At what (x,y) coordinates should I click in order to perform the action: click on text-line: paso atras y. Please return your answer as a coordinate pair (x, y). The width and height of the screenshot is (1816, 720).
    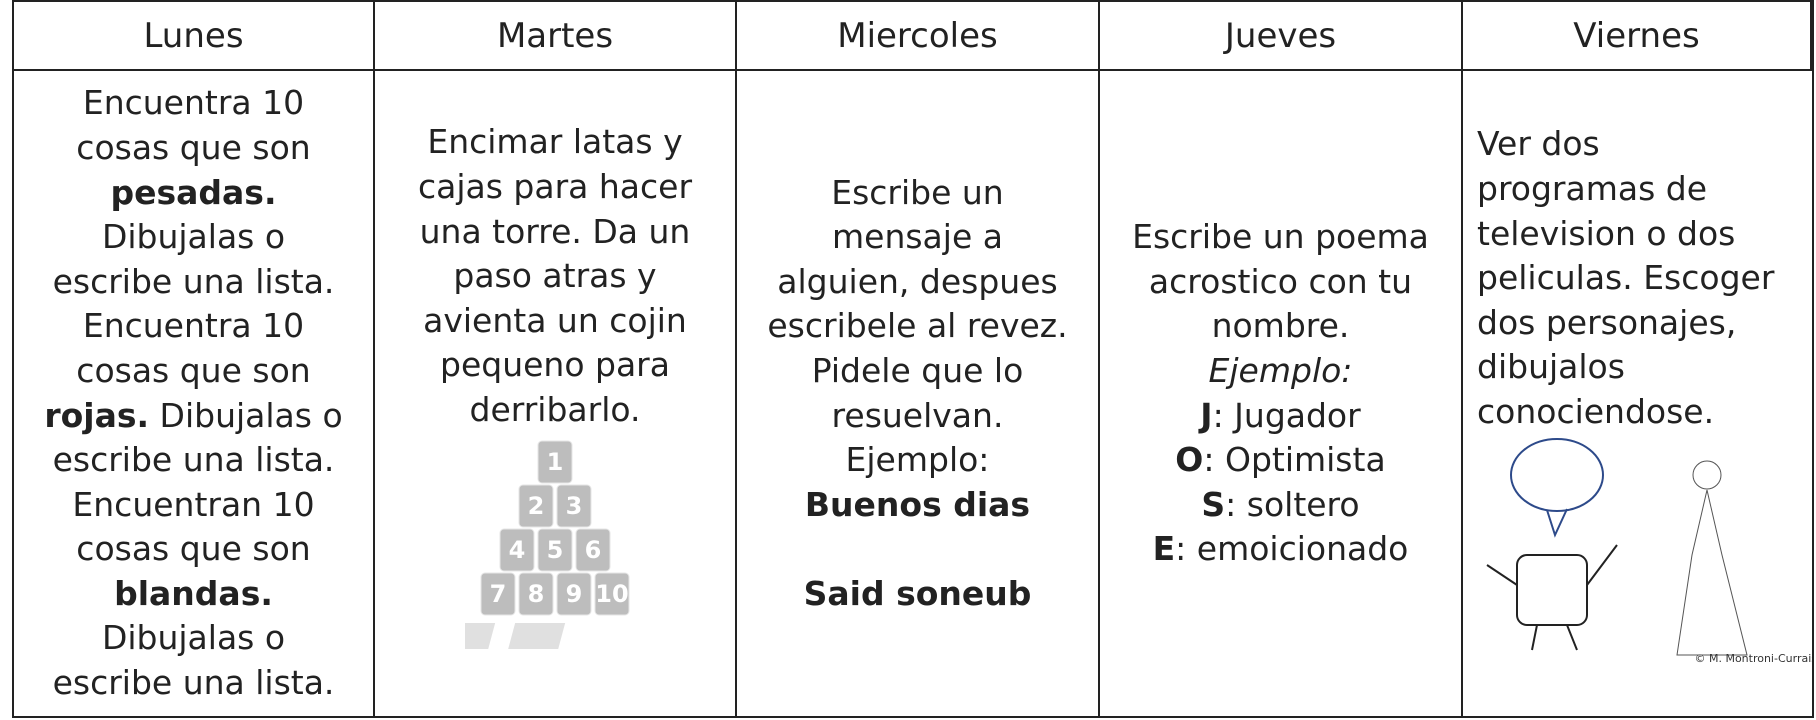
    Looking at the image, I should click on (555, 276).